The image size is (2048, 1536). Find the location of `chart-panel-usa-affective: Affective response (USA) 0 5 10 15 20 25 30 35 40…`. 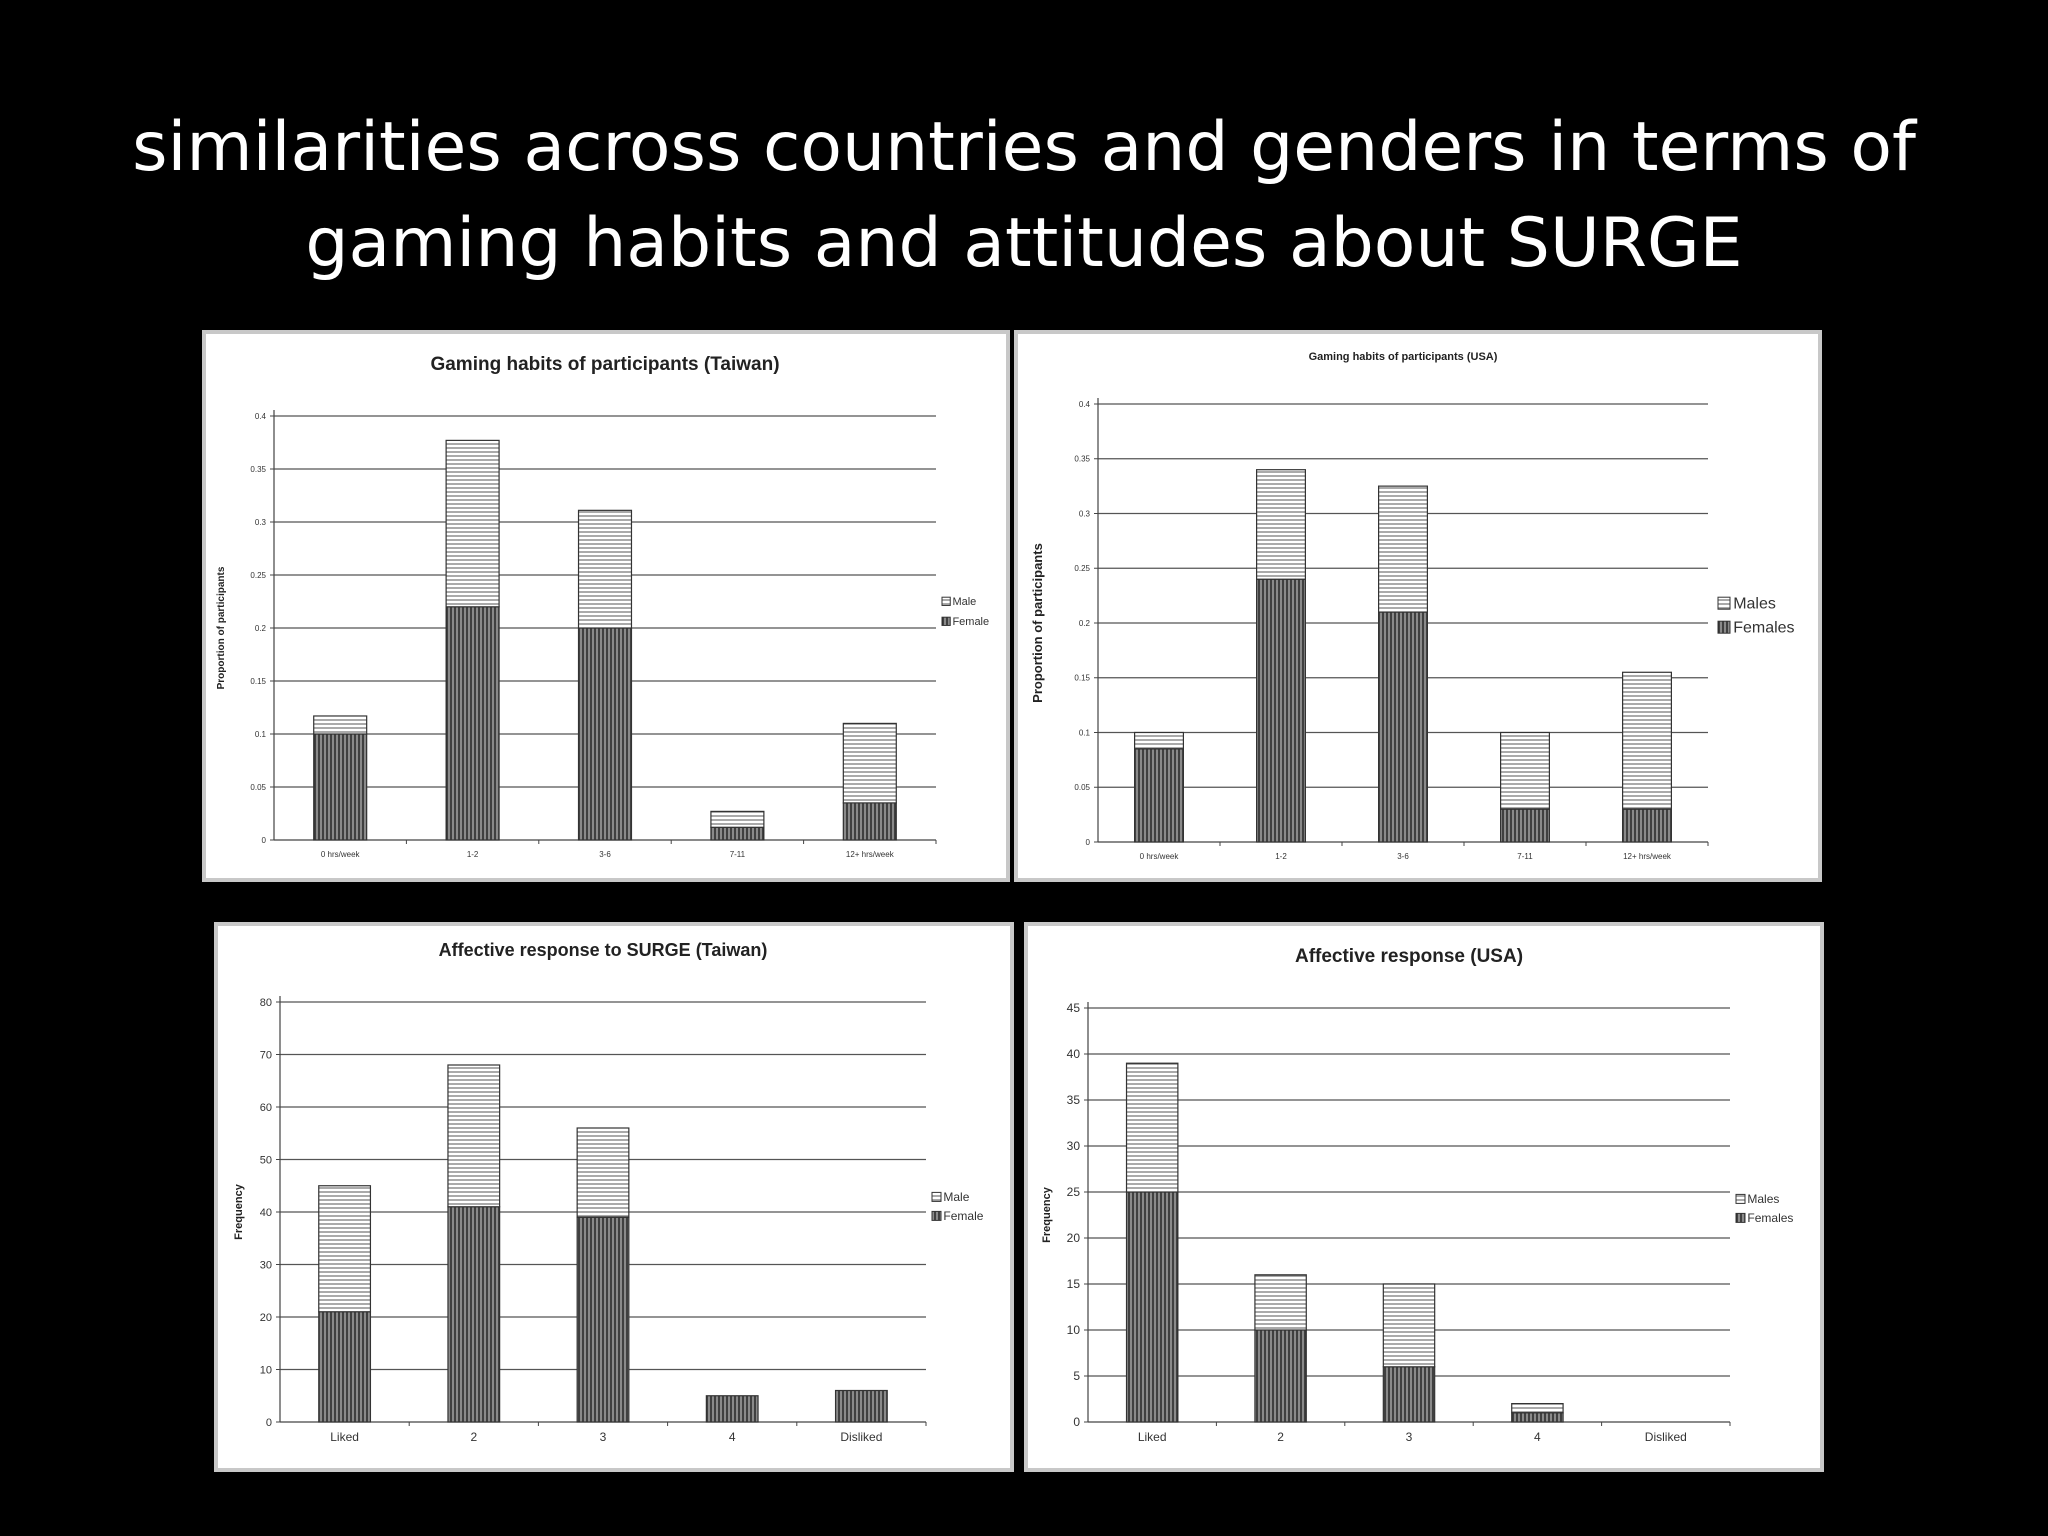

chart-panel-usa-affective: Affective response (USA) 0 5 10 15 20 25 30 35 40… is located at coordinates (1424, 1197).